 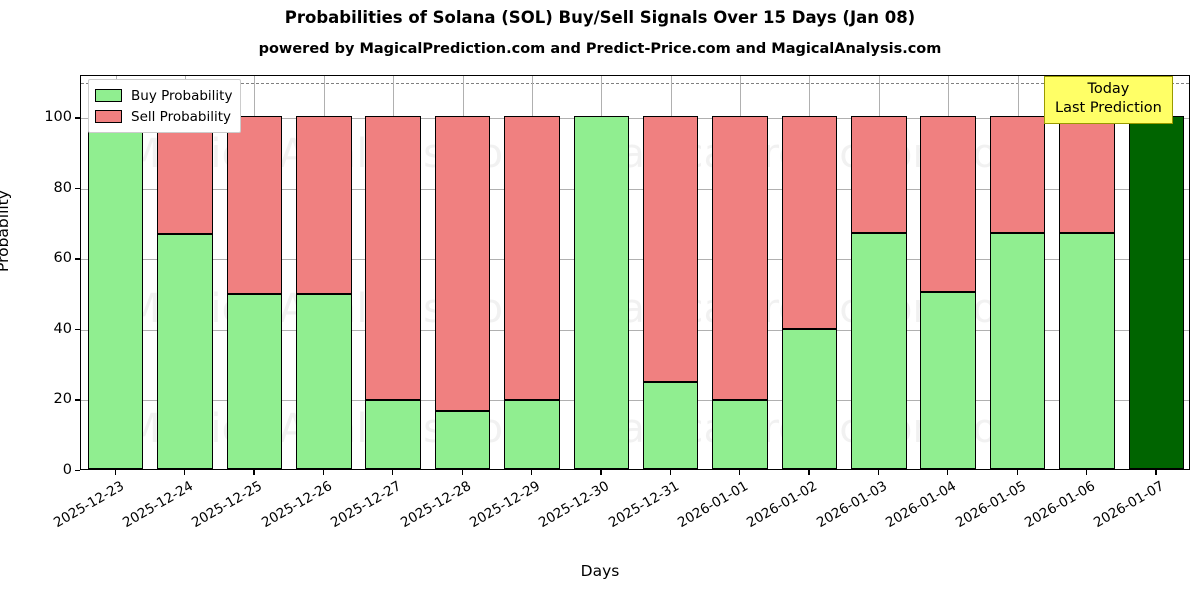 What do you see at coordinates (635, 84) in the screenshot?
I see `reference-dashed-line` at bounding box center [635, 84].